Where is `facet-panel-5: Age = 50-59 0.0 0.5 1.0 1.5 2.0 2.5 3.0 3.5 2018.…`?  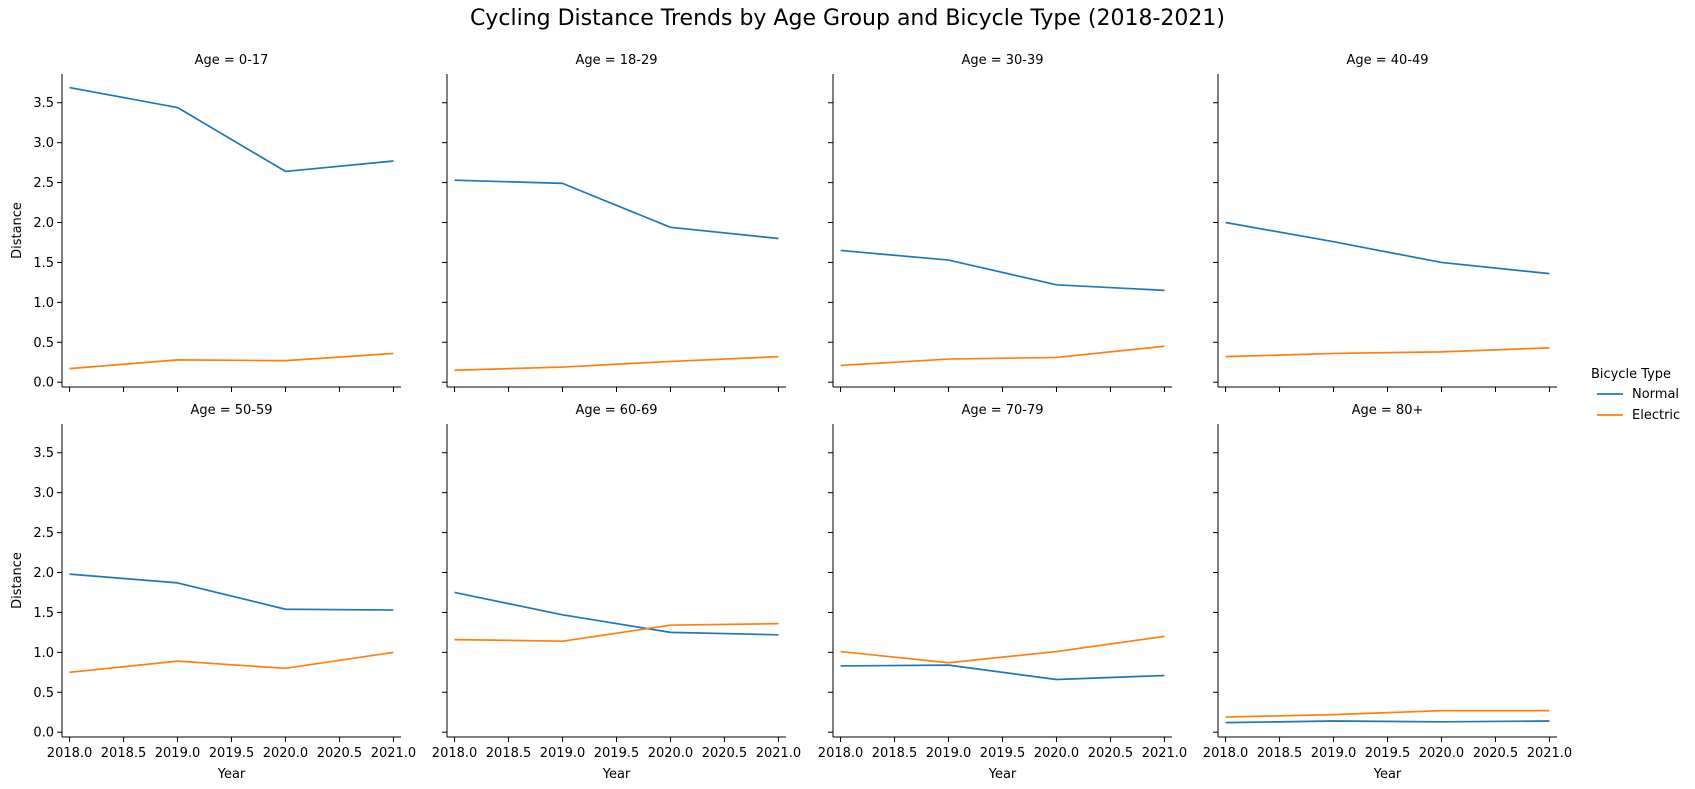 facet-panel-5: Age = 50-59 0.0 0.5 1.0 1.5 2.0 2.5 3.0 3.5 2018.… is located at coordinates (213, 592).